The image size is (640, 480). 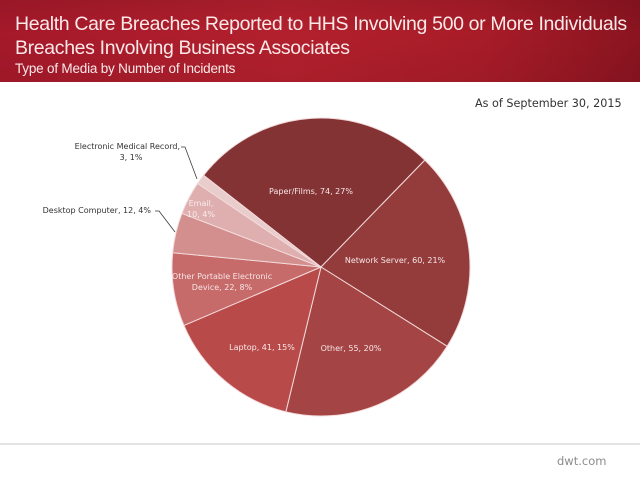 I want to click on label-other-portable-line1: Other Portable Electronic, so click(x=222, y=276).